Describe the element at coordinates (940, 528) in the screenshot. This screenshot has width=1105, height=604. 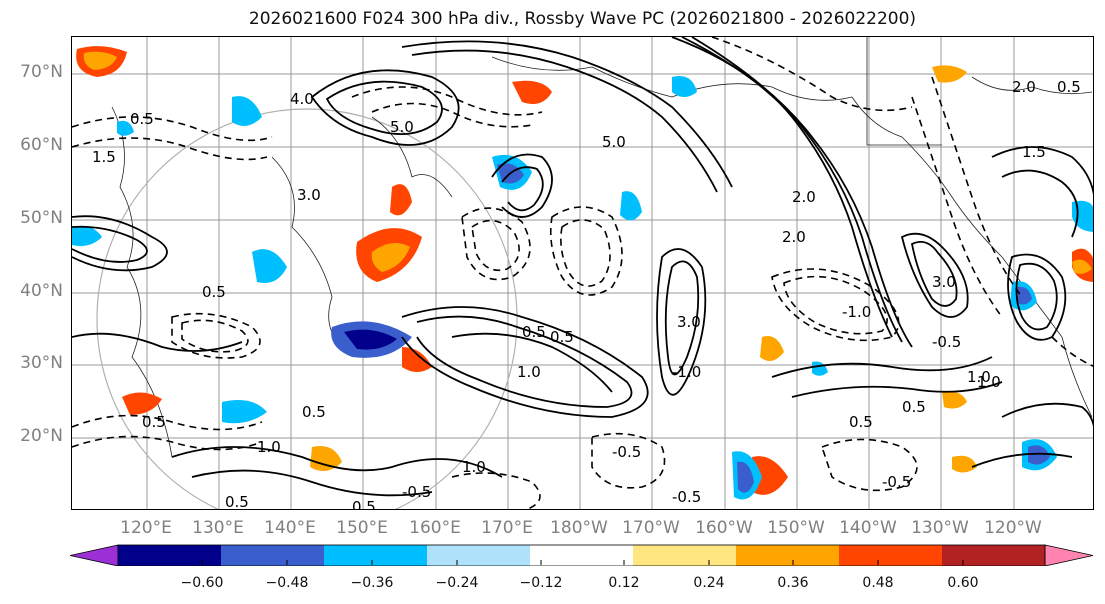
I see `lon-label-130w: 130°W` at that location.